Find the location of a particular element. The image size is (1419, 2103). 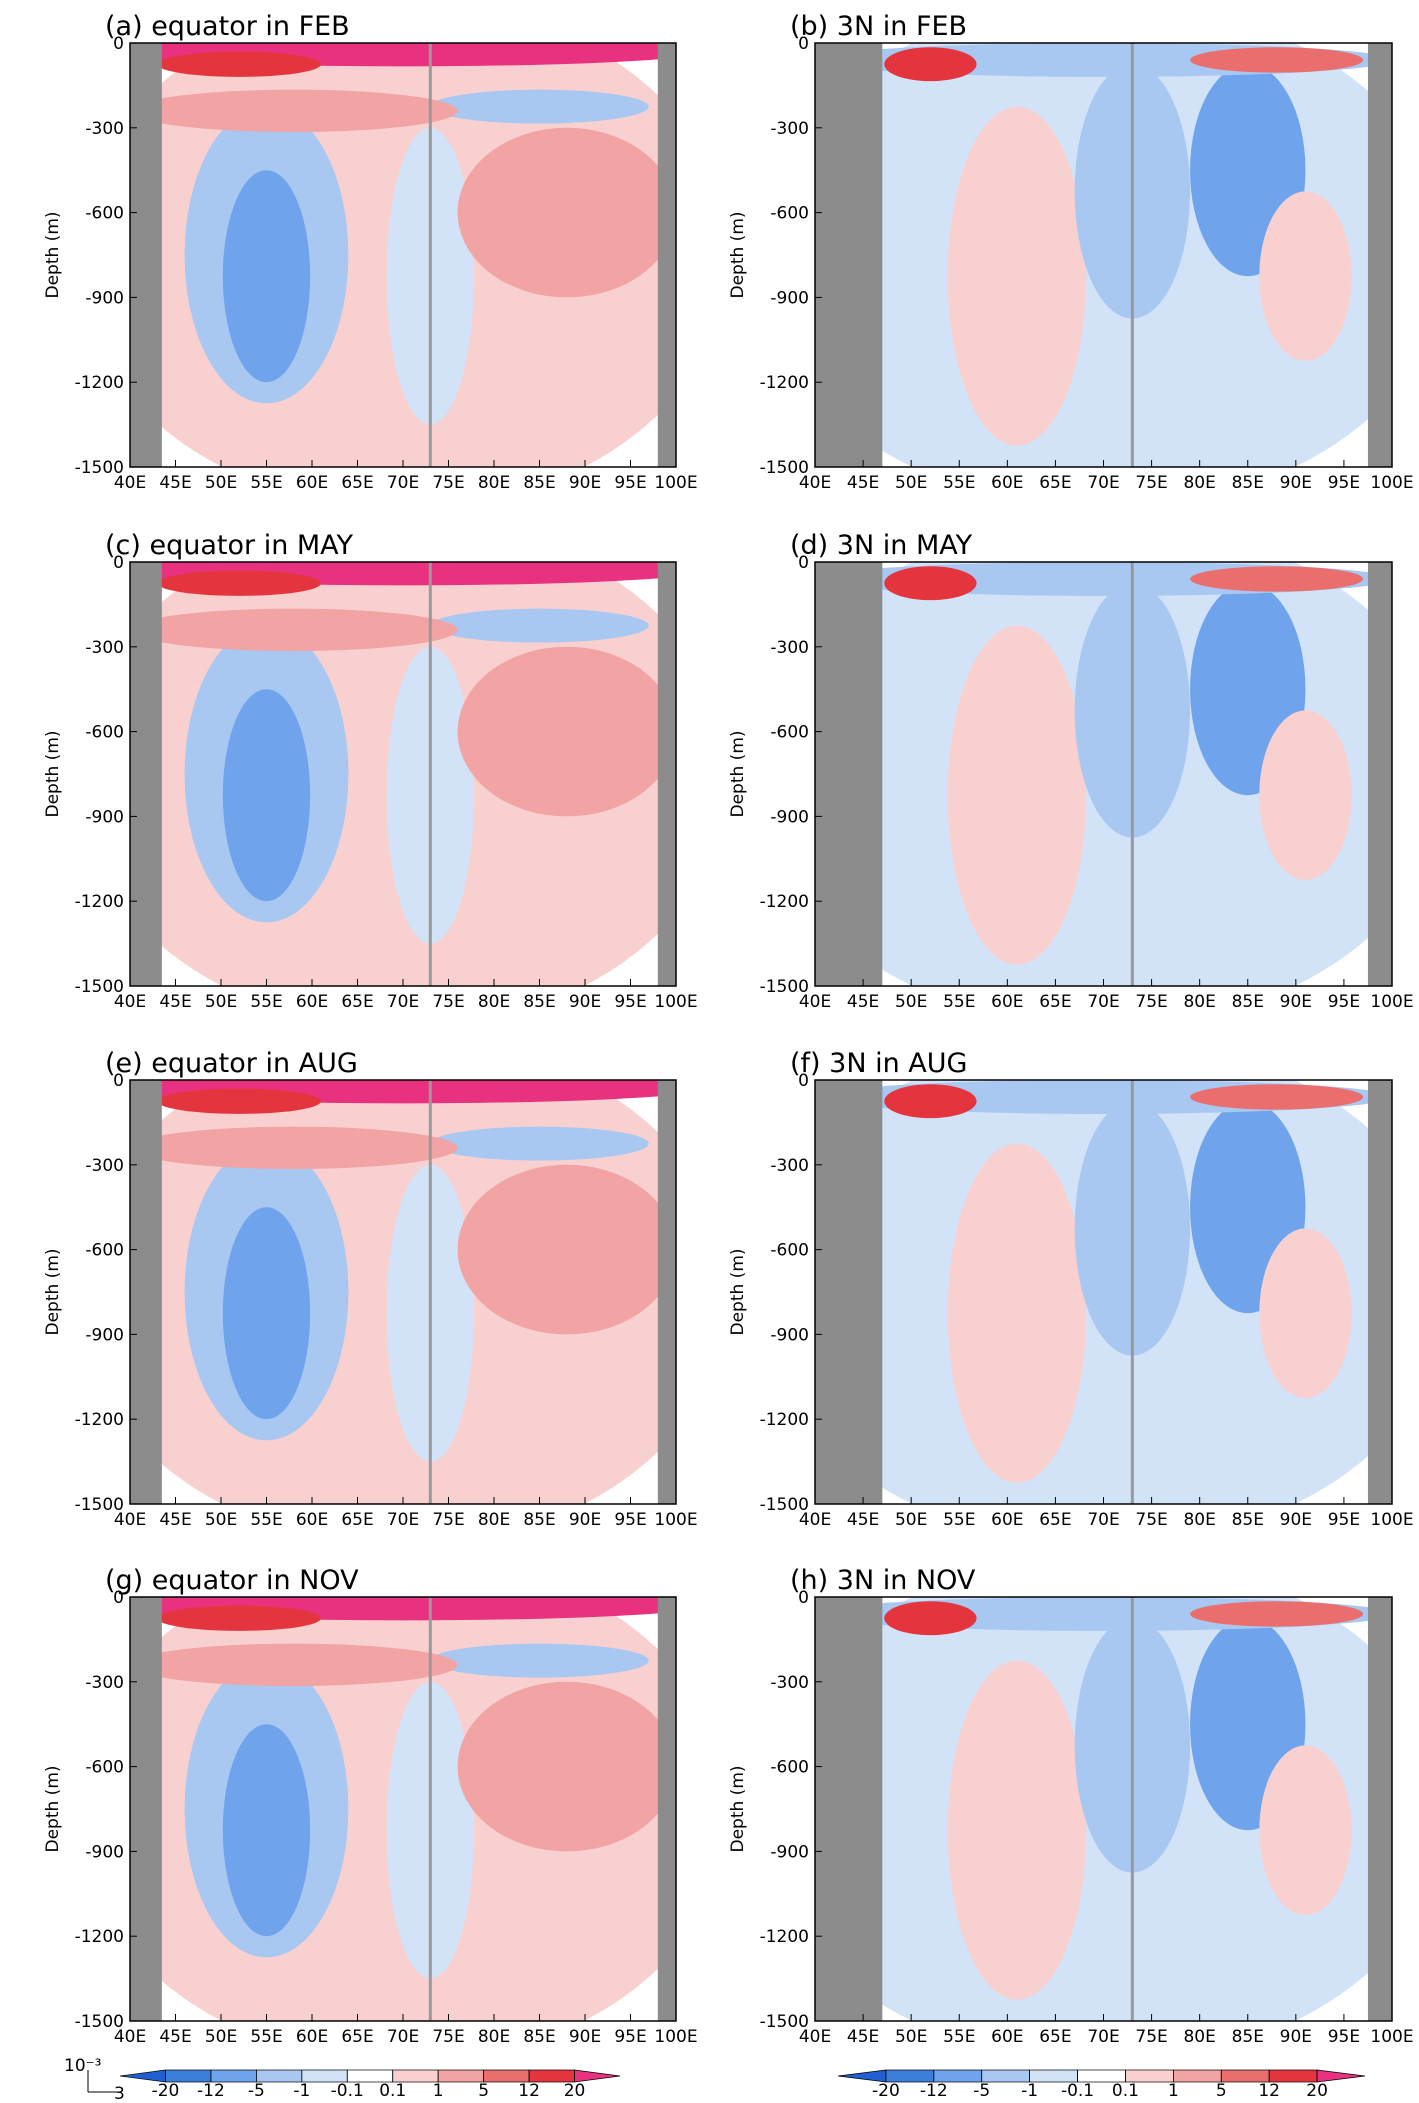

colorbar-label: -12 is located at coordinates (934, 2090).